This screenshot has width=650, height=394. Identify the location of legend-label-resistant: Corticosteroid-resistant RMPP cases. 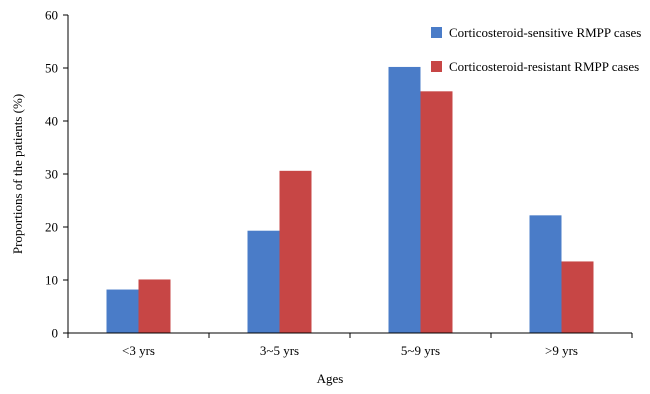
(544, 66).